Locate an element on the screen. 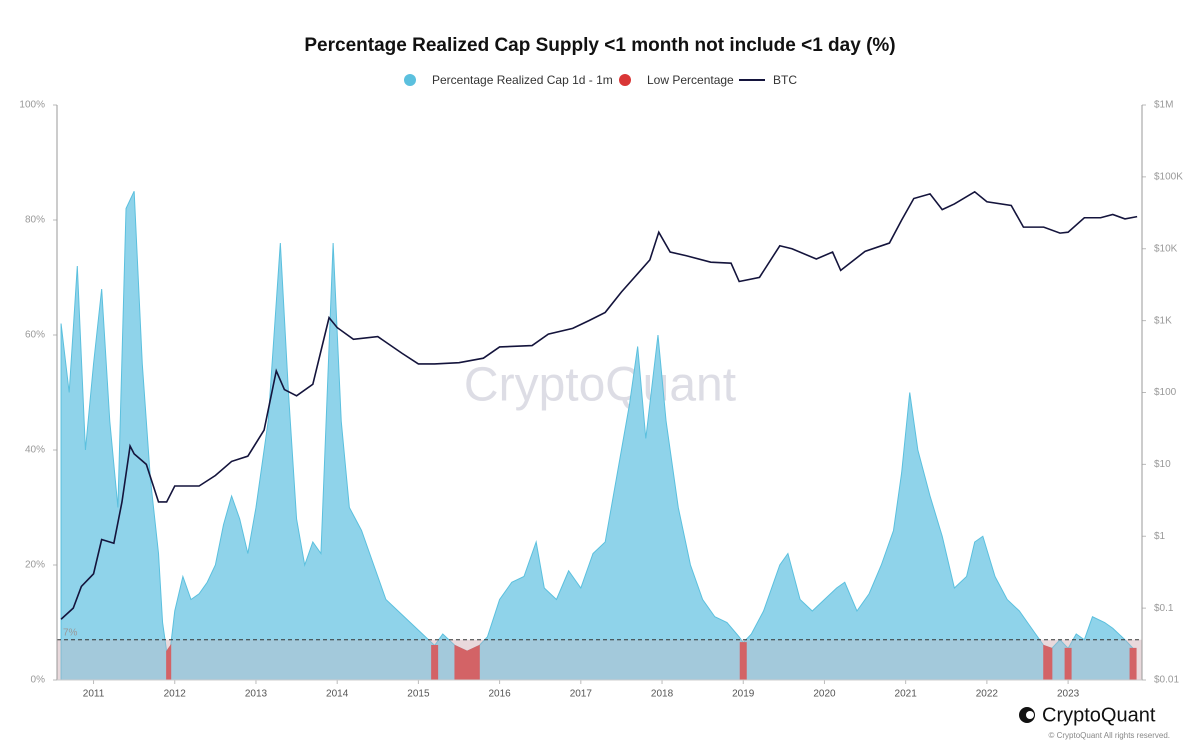 This screenshot has width=1200, height=756. y2-tick-label: $0.1 is located at coordinates (1164, 608).